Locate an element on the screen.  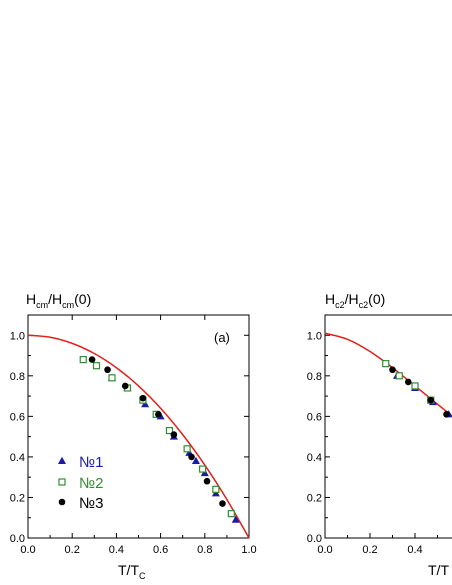
panel-a-x-axis-title: T/TC is located at coordinates (132, 571).